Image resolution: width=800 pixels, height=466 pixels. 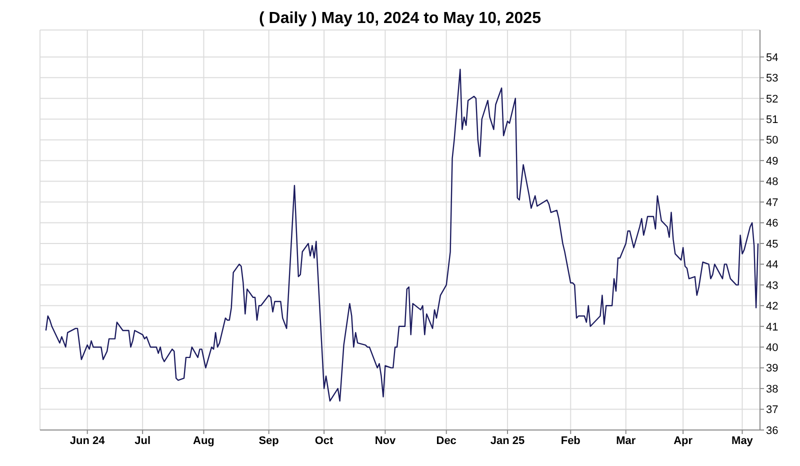 What do you see at coordinates (772, 306) in the screenshot?
I see `y-tick-label: 42` at bounding box center [772, 306].